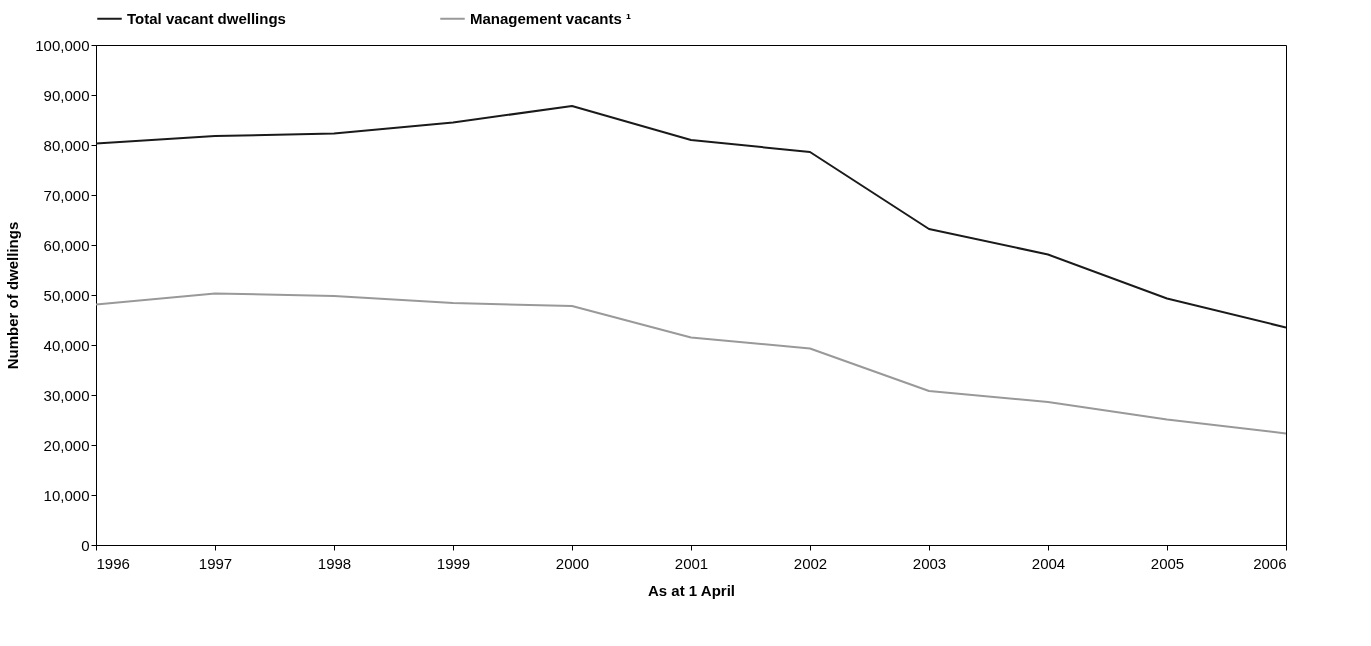  I want to click on y-tick-label: 80,000, so click(66, 145).